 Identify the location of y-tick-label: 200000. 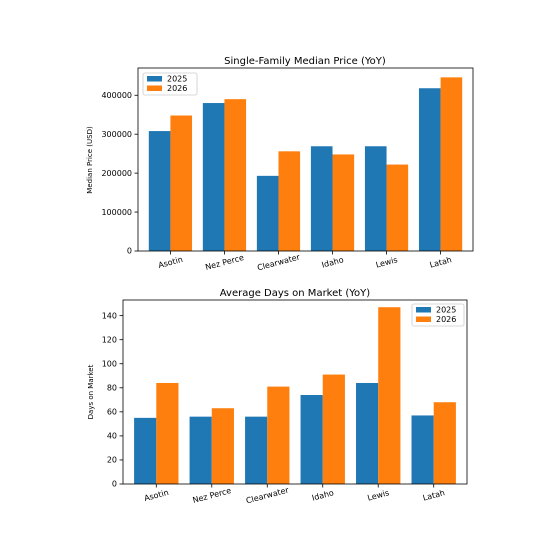
(116, 173).